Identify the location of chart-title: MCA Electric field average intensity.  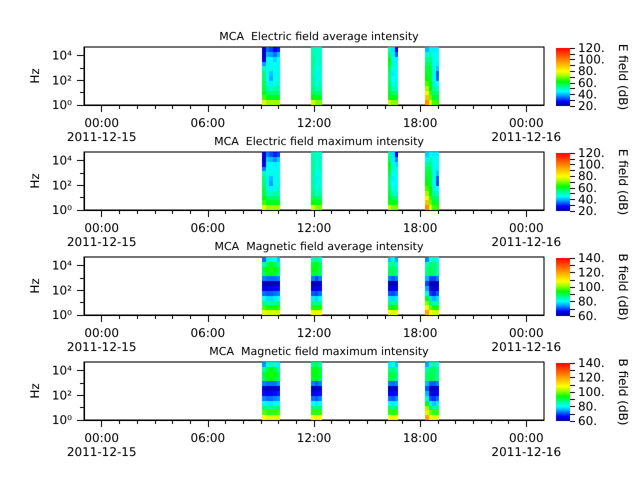
(319, 36).